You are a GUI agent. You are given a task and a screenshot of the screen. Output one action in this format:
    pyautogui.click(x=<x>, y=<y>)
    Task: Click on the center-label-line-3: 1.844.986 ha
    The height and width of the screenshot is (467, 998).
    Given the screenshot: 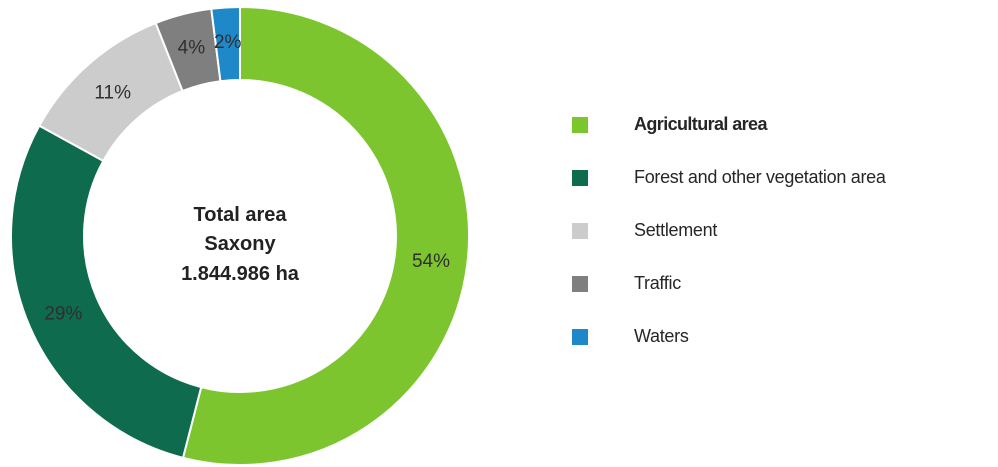 What is the action you would take?
    pyautogui.click(x=240, y=274)
    